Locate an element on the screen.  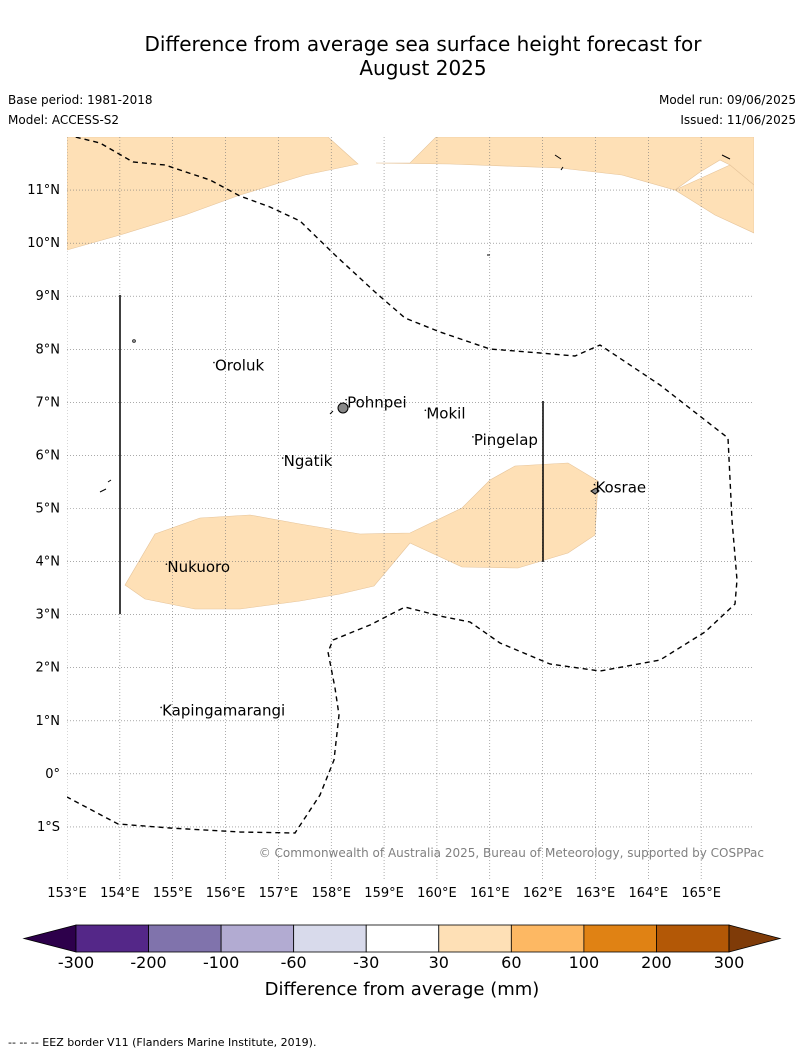
kosrae-island is located at coordinates (595, 491).